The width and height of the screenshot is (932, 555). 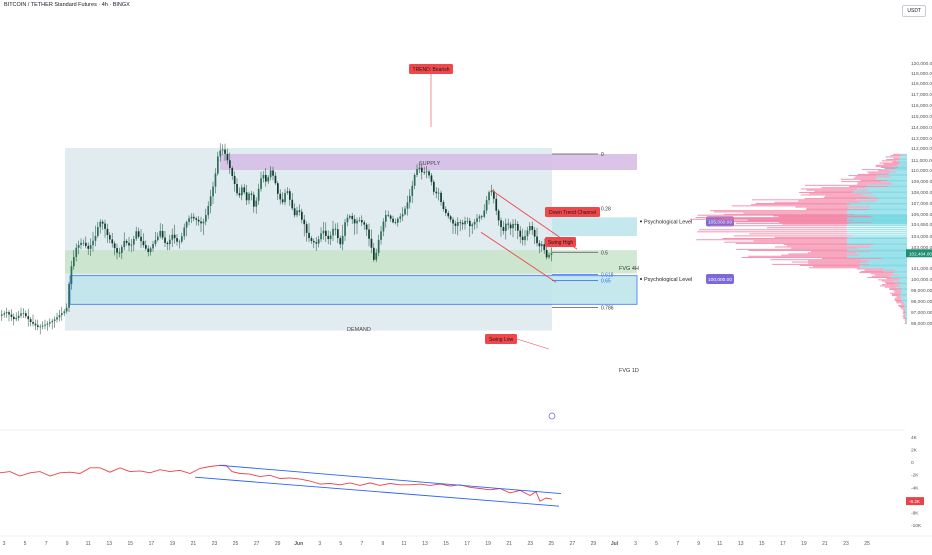 I want to click on x-axis-tick: 3, so click(x=4, y=544).